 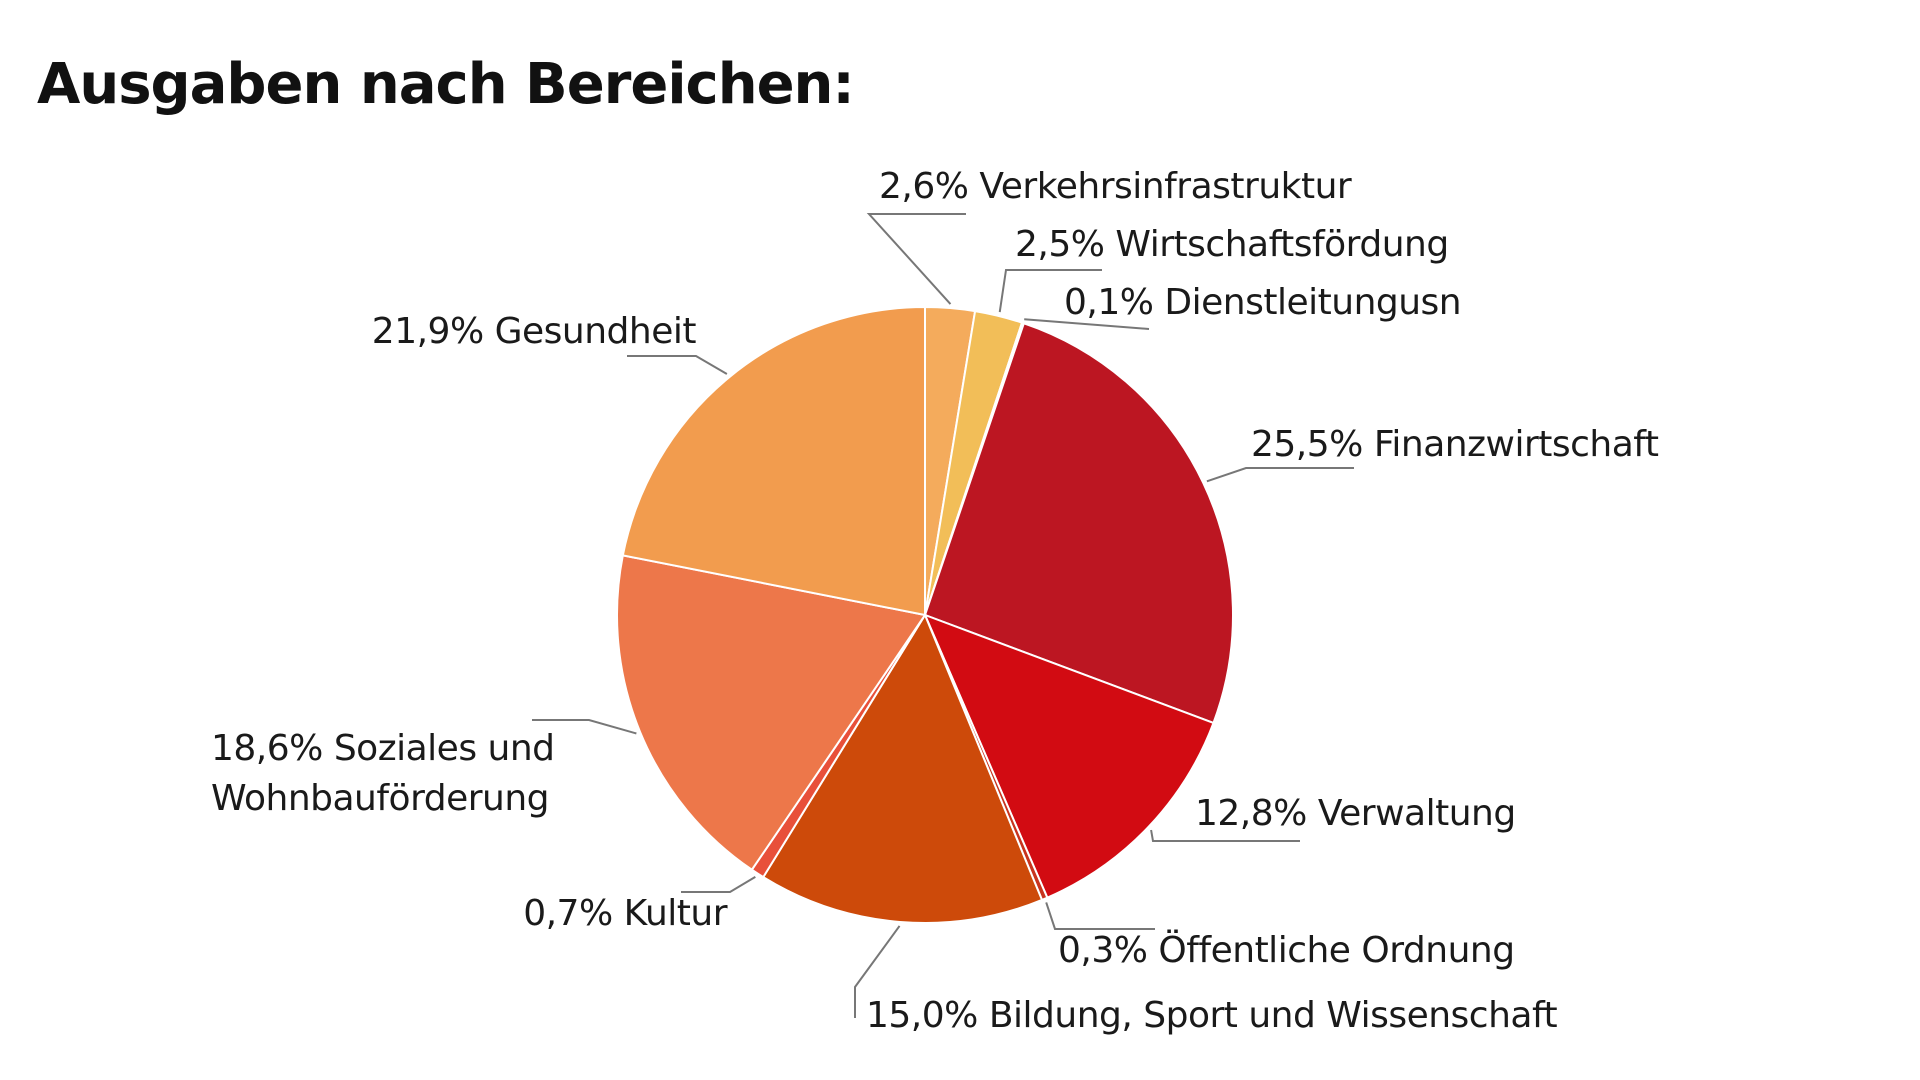 What do you see at coordinates (1060, 244) in the screenshot?
I see `value-label: 2,5%` at bounding box center [1060, 244].